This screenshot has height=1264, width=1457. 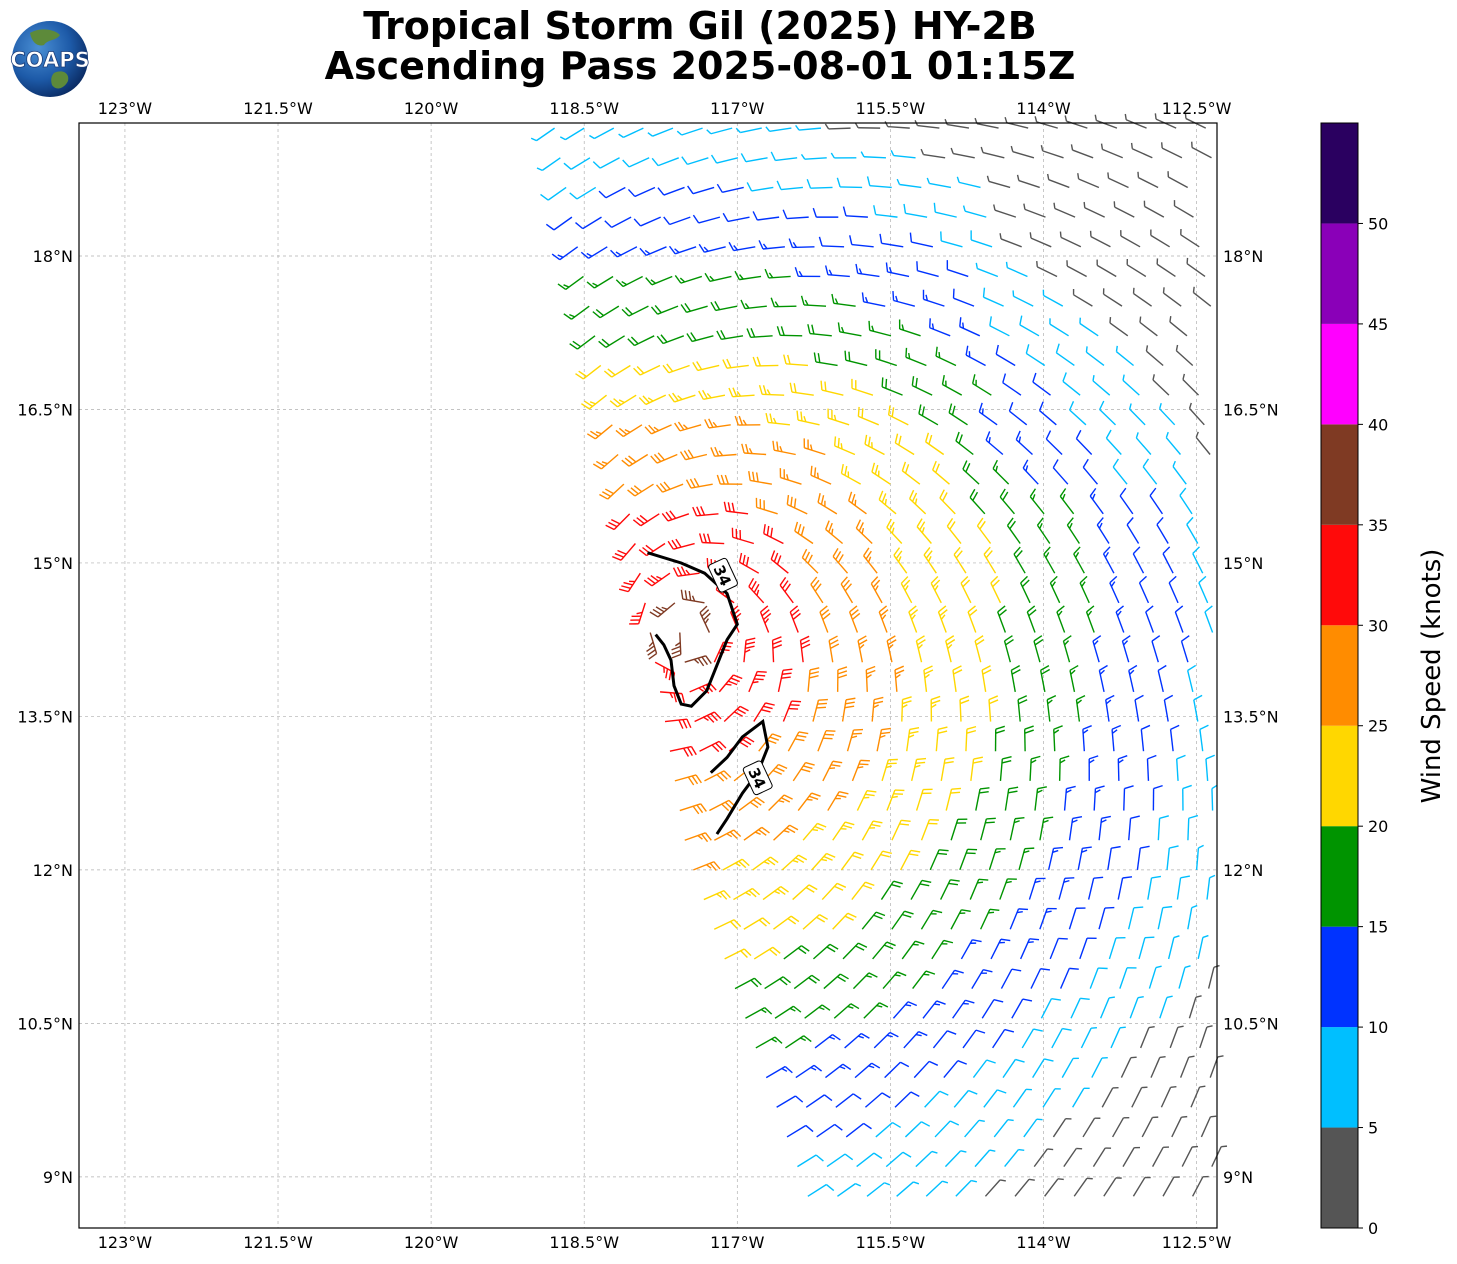 What do you see at coordinates (1378, 424) in the screenshot?
I see `colorbar-tick-label: 40` at bounding box center [1378, 424].